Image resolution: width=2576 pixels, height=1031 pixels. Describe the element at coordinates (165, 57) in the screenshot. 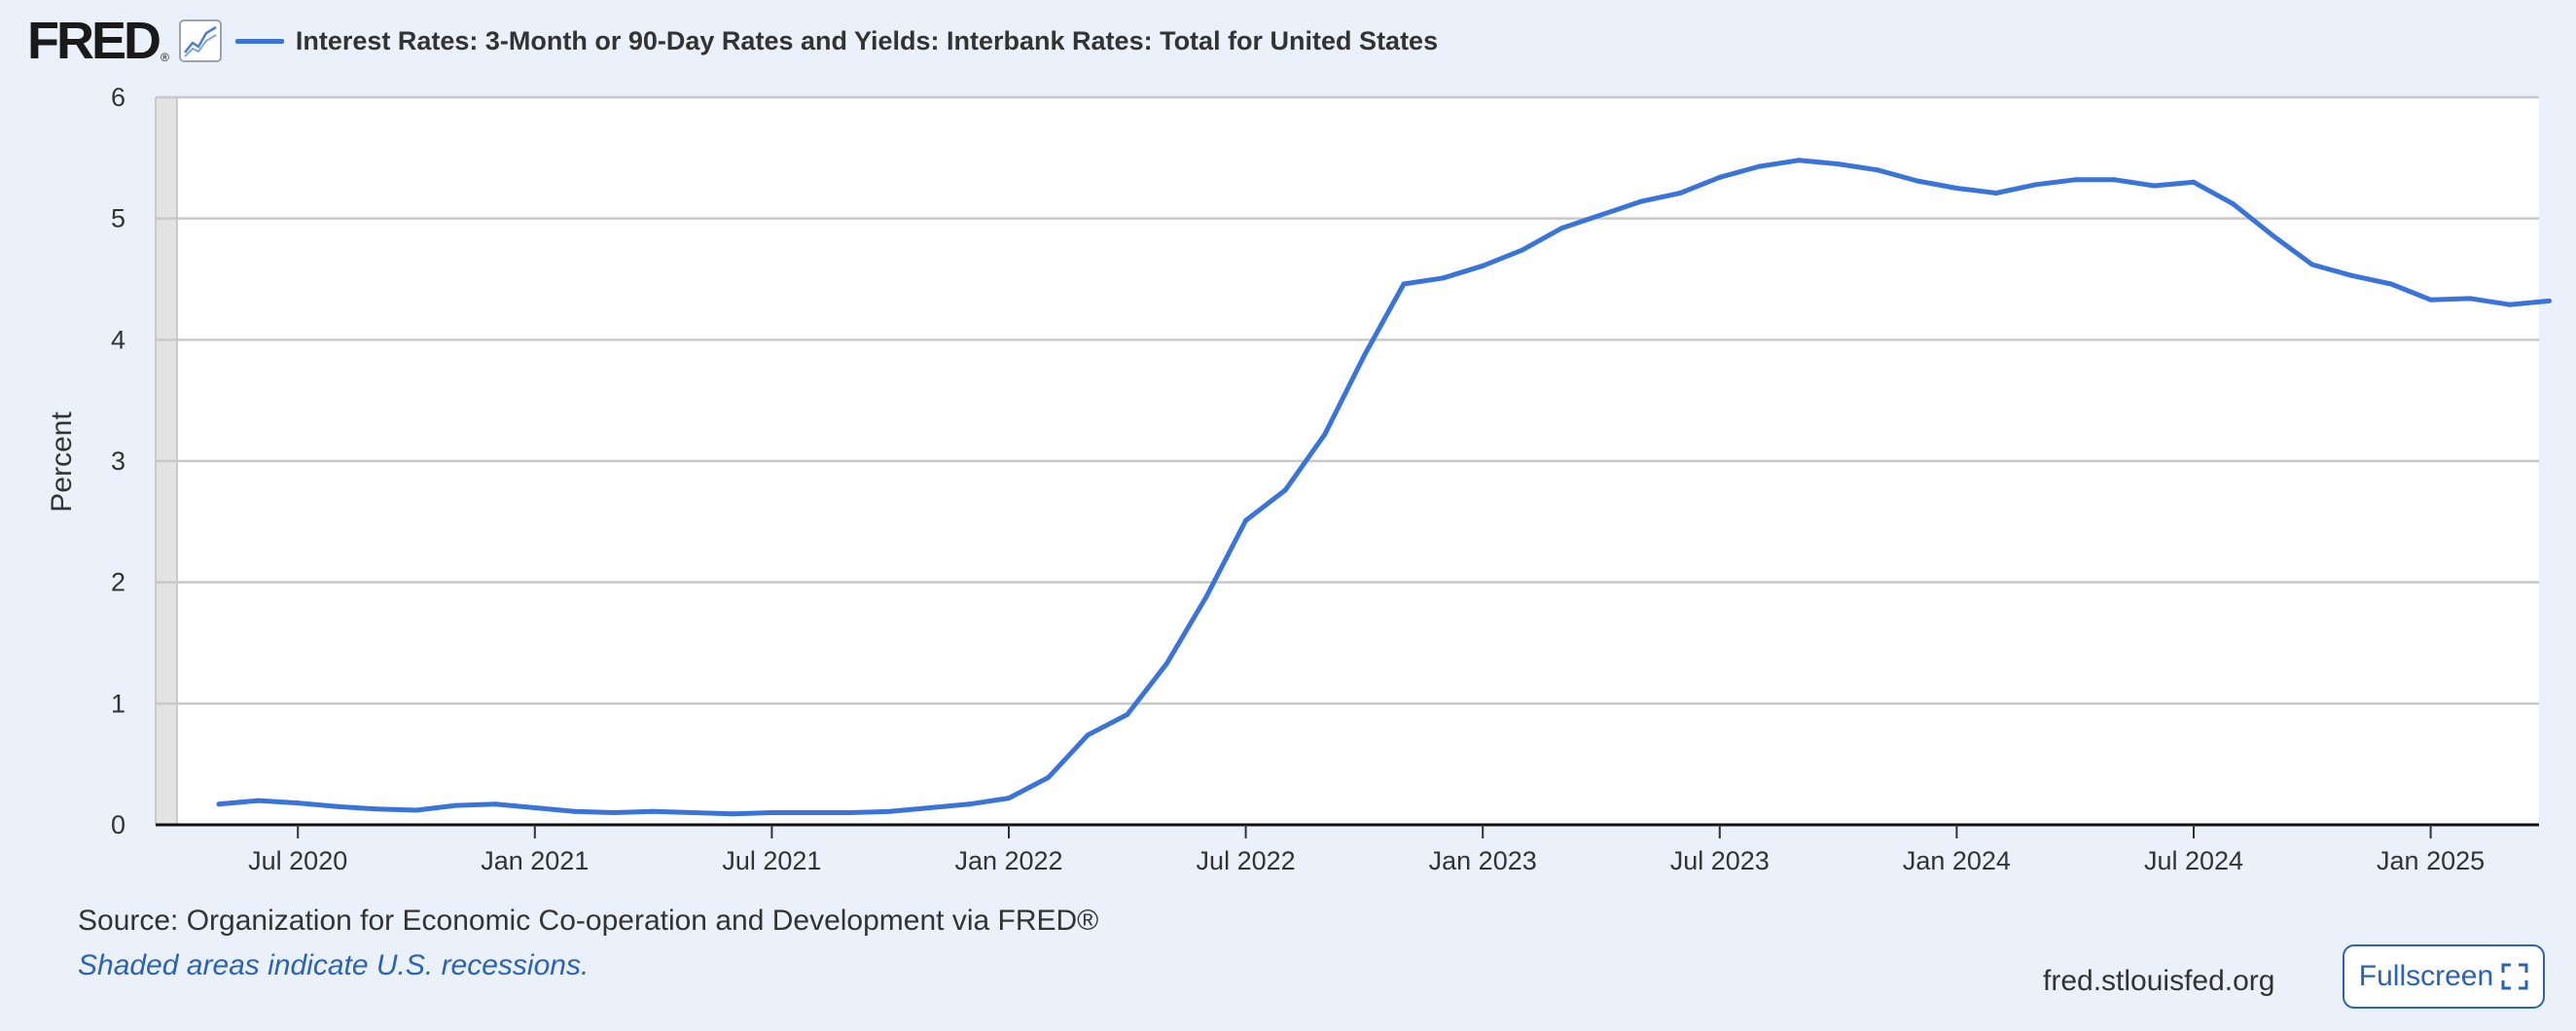

I see `fred-logo-registered-mark: ®` at that location.